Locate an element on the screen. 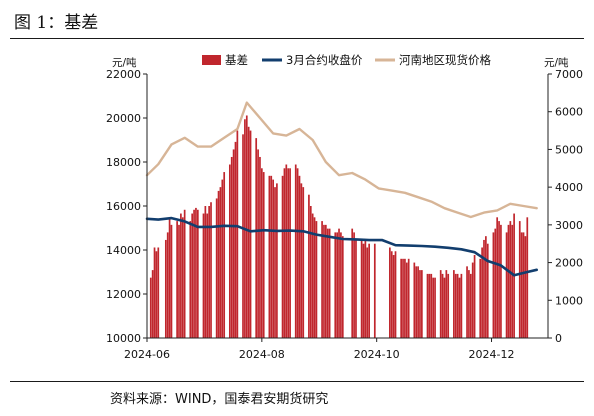 The width and height of the screenshot is (594, 416). left-tick-label: 18000 is located at coordinates (123, 162).